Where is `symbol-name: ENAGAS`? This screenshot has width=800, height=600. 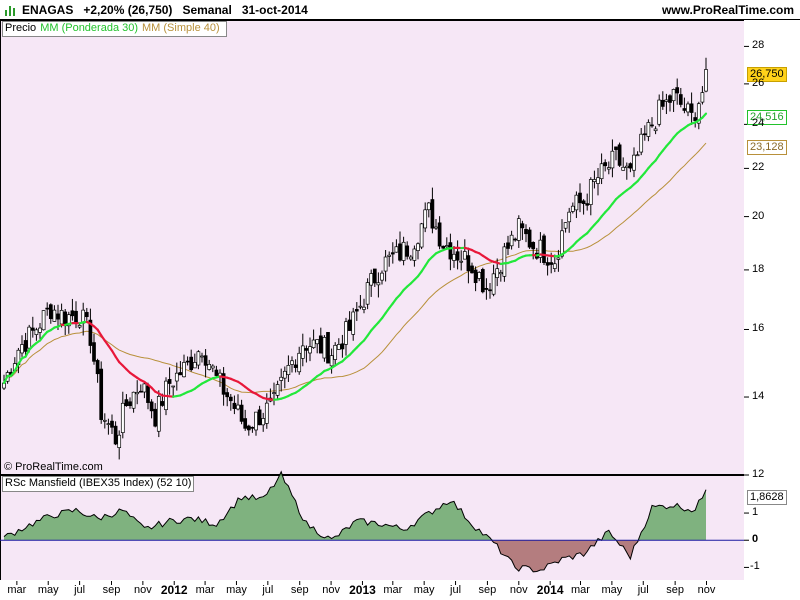
symbol-name: ENAGAS is located at coordinates (48, 10).